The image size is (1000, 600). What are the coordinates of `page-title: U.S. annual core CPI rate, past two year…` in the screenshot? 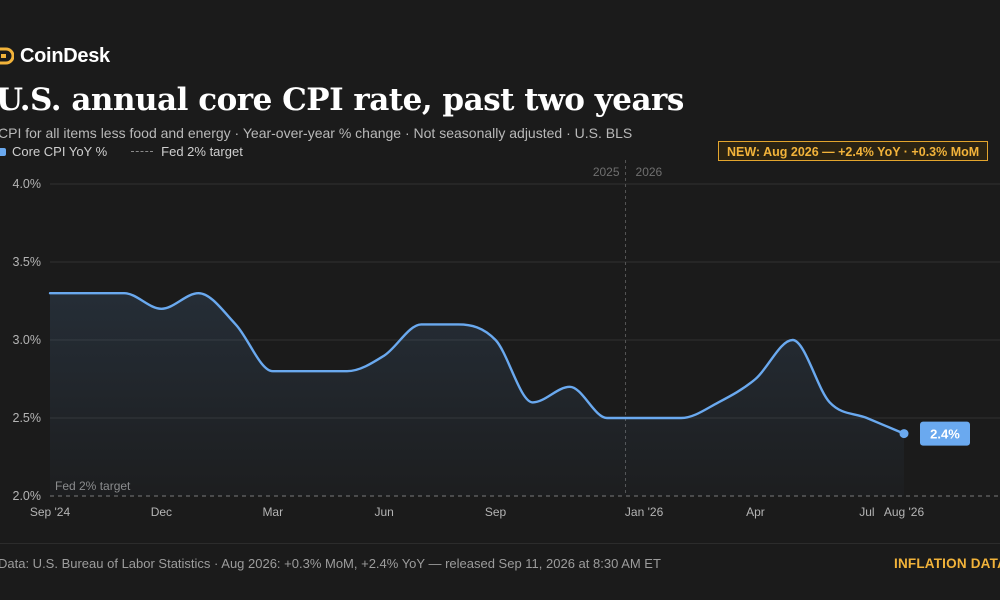 It's located at (342, 100).